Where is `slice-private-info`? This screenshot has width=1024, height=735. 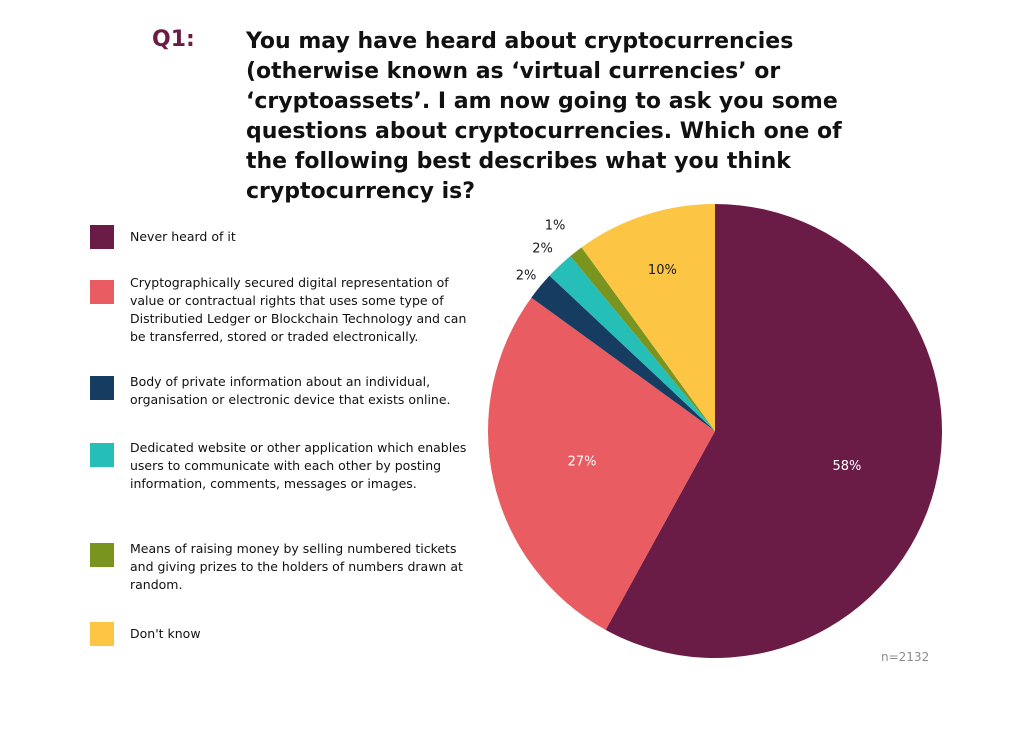 slice-private-info is located at coordinates (623, 353).